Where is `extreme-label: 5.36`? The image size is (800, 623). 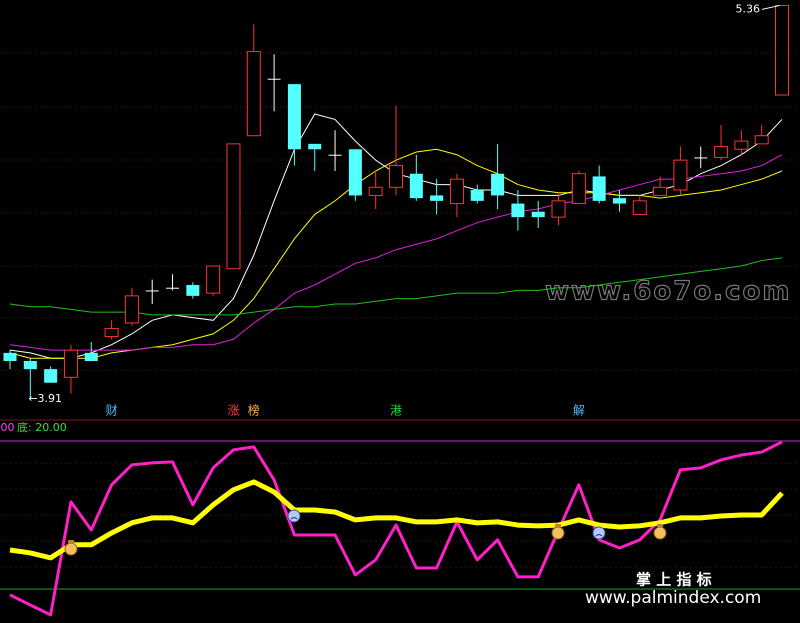
extreme-label: 5.36 is located at coordinates (748, 8).